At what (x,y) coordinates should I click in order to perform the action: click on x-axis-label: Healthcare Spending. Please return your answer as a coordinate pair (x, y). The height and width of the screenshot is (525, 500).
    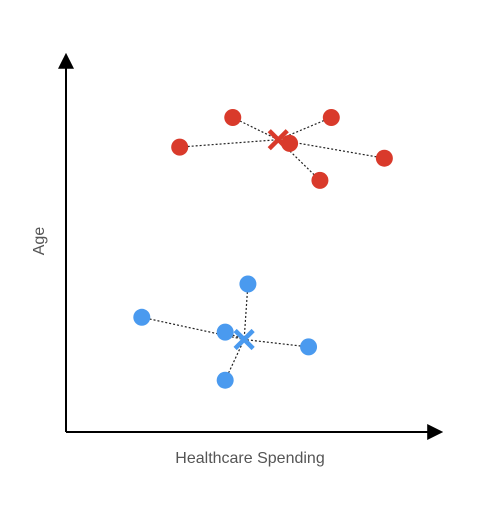
    Looking at the image, I should click on (249, 458).